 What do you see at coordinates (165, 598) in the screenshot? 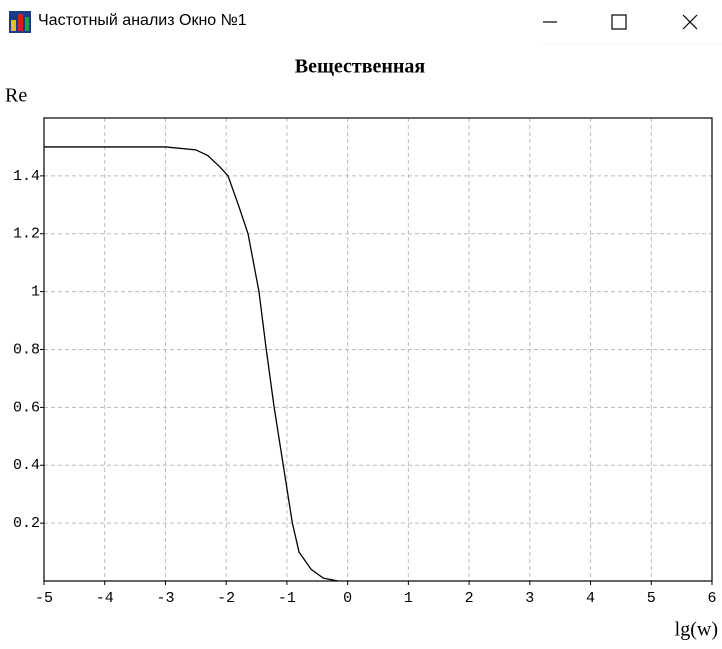
I see `x-tick-label: -3` at bounding box center [165, 598].